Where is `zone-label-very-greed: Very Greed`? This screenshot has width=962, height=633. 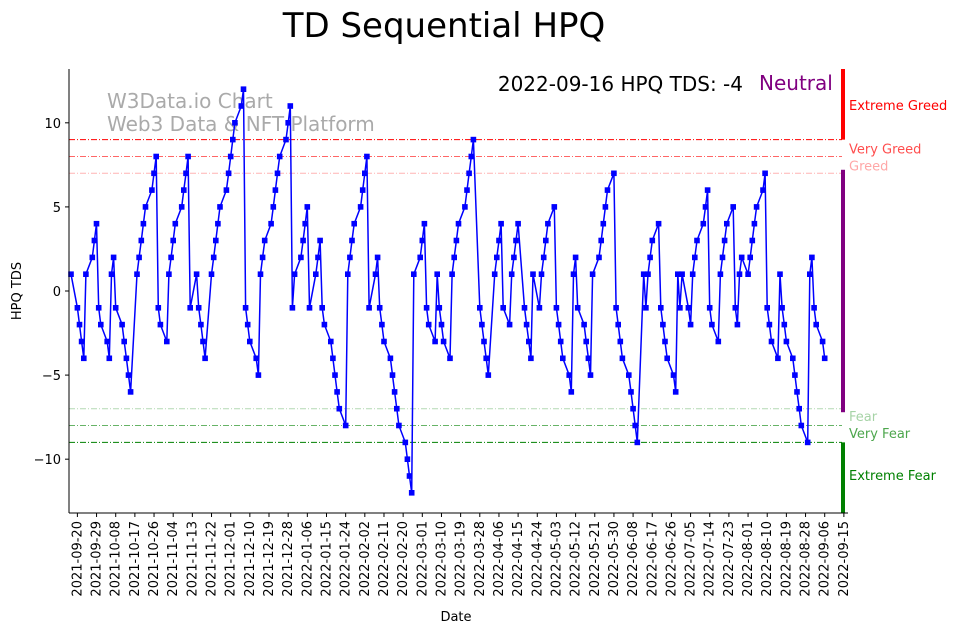 zone-label-very-greed: Very Greed is located at coordinates (885, 150).